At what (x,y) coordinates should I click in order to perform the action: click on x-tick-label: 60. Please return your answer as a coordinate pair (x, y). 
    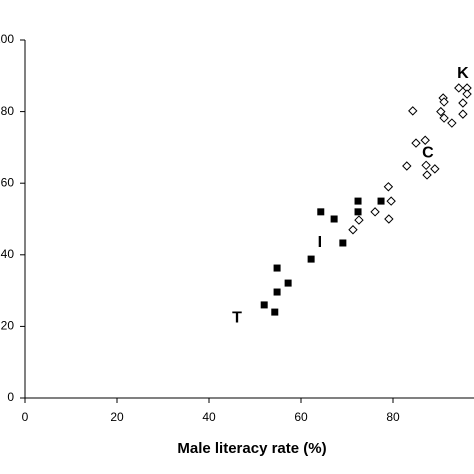
    Looking at the image, I should click on (301, 417).